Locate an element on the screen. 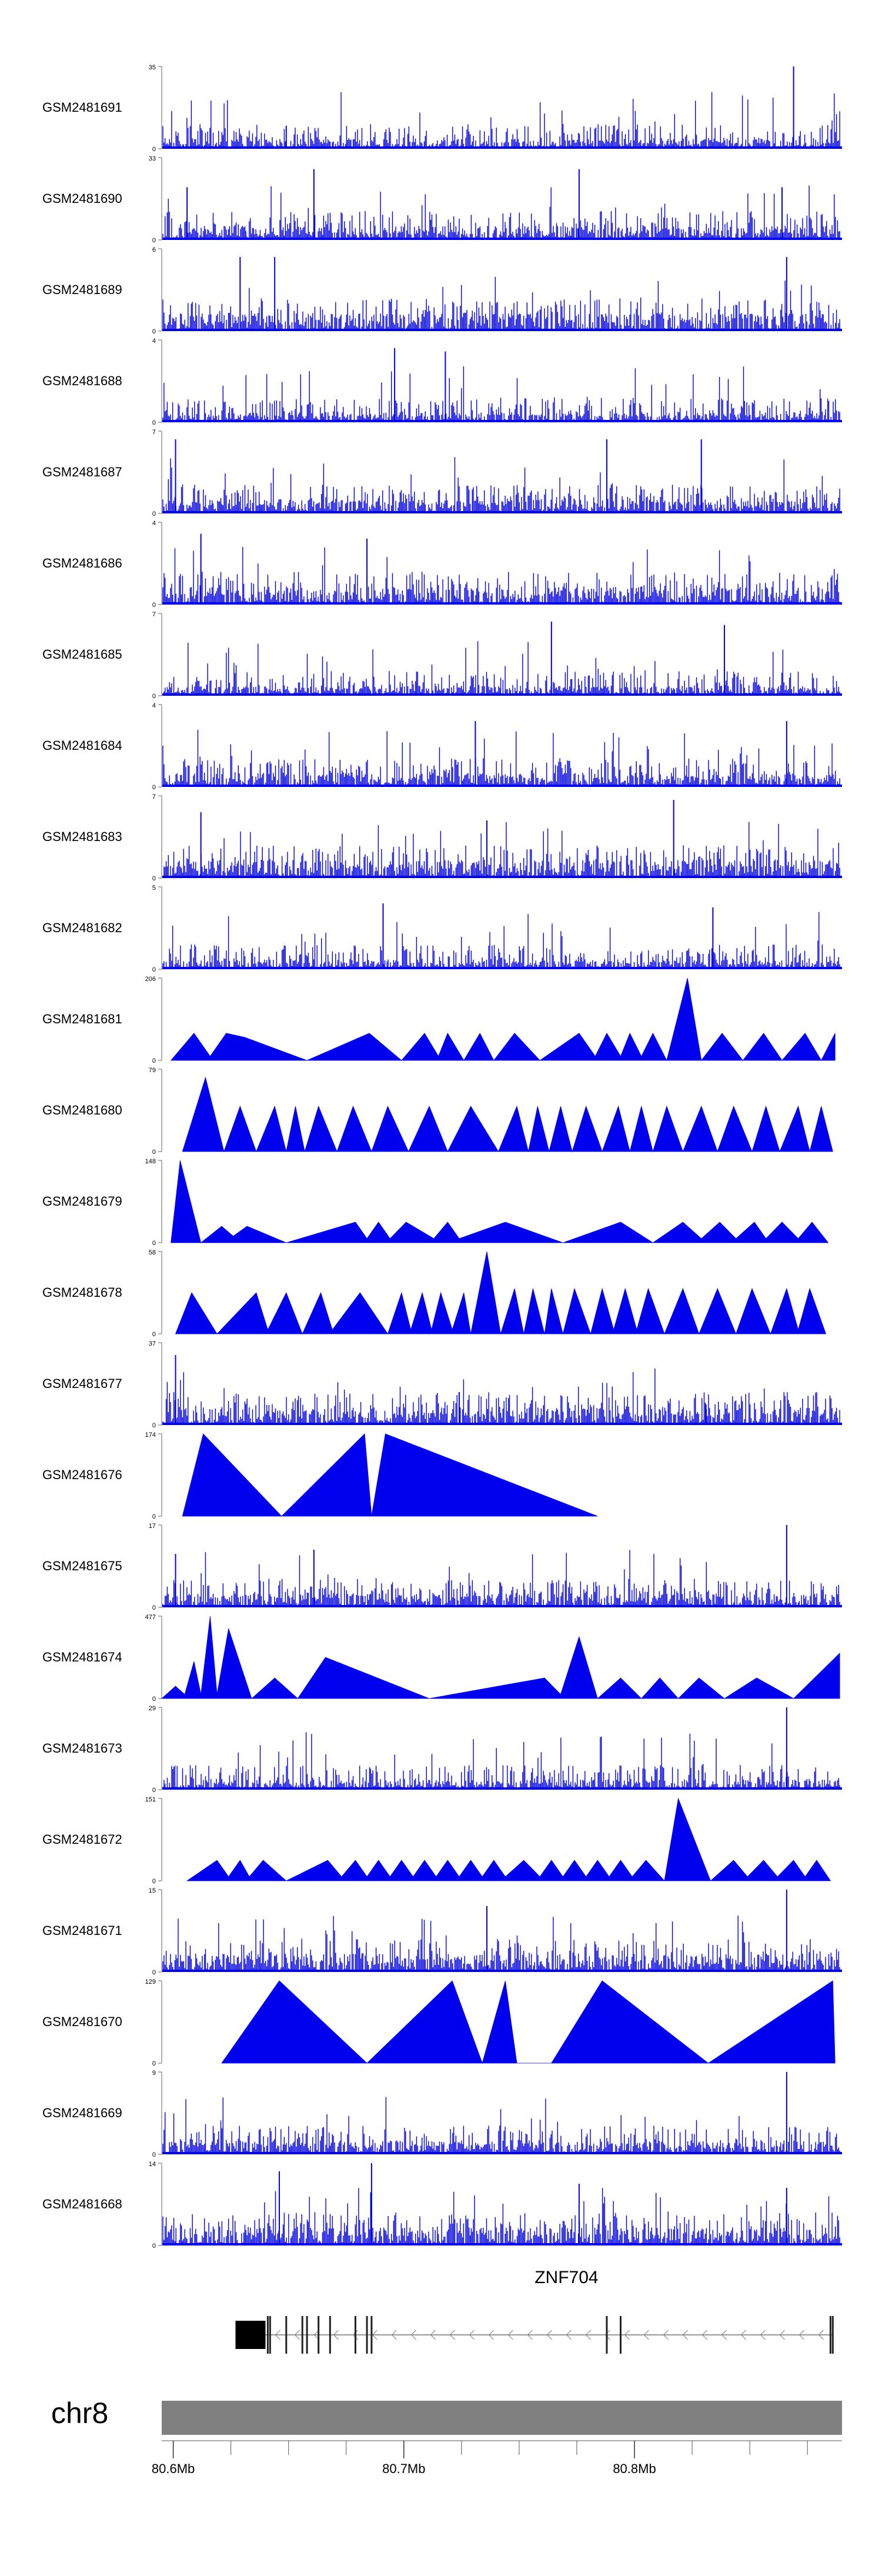  track-label: GSM2481685 is located at coordinates (82, 654).